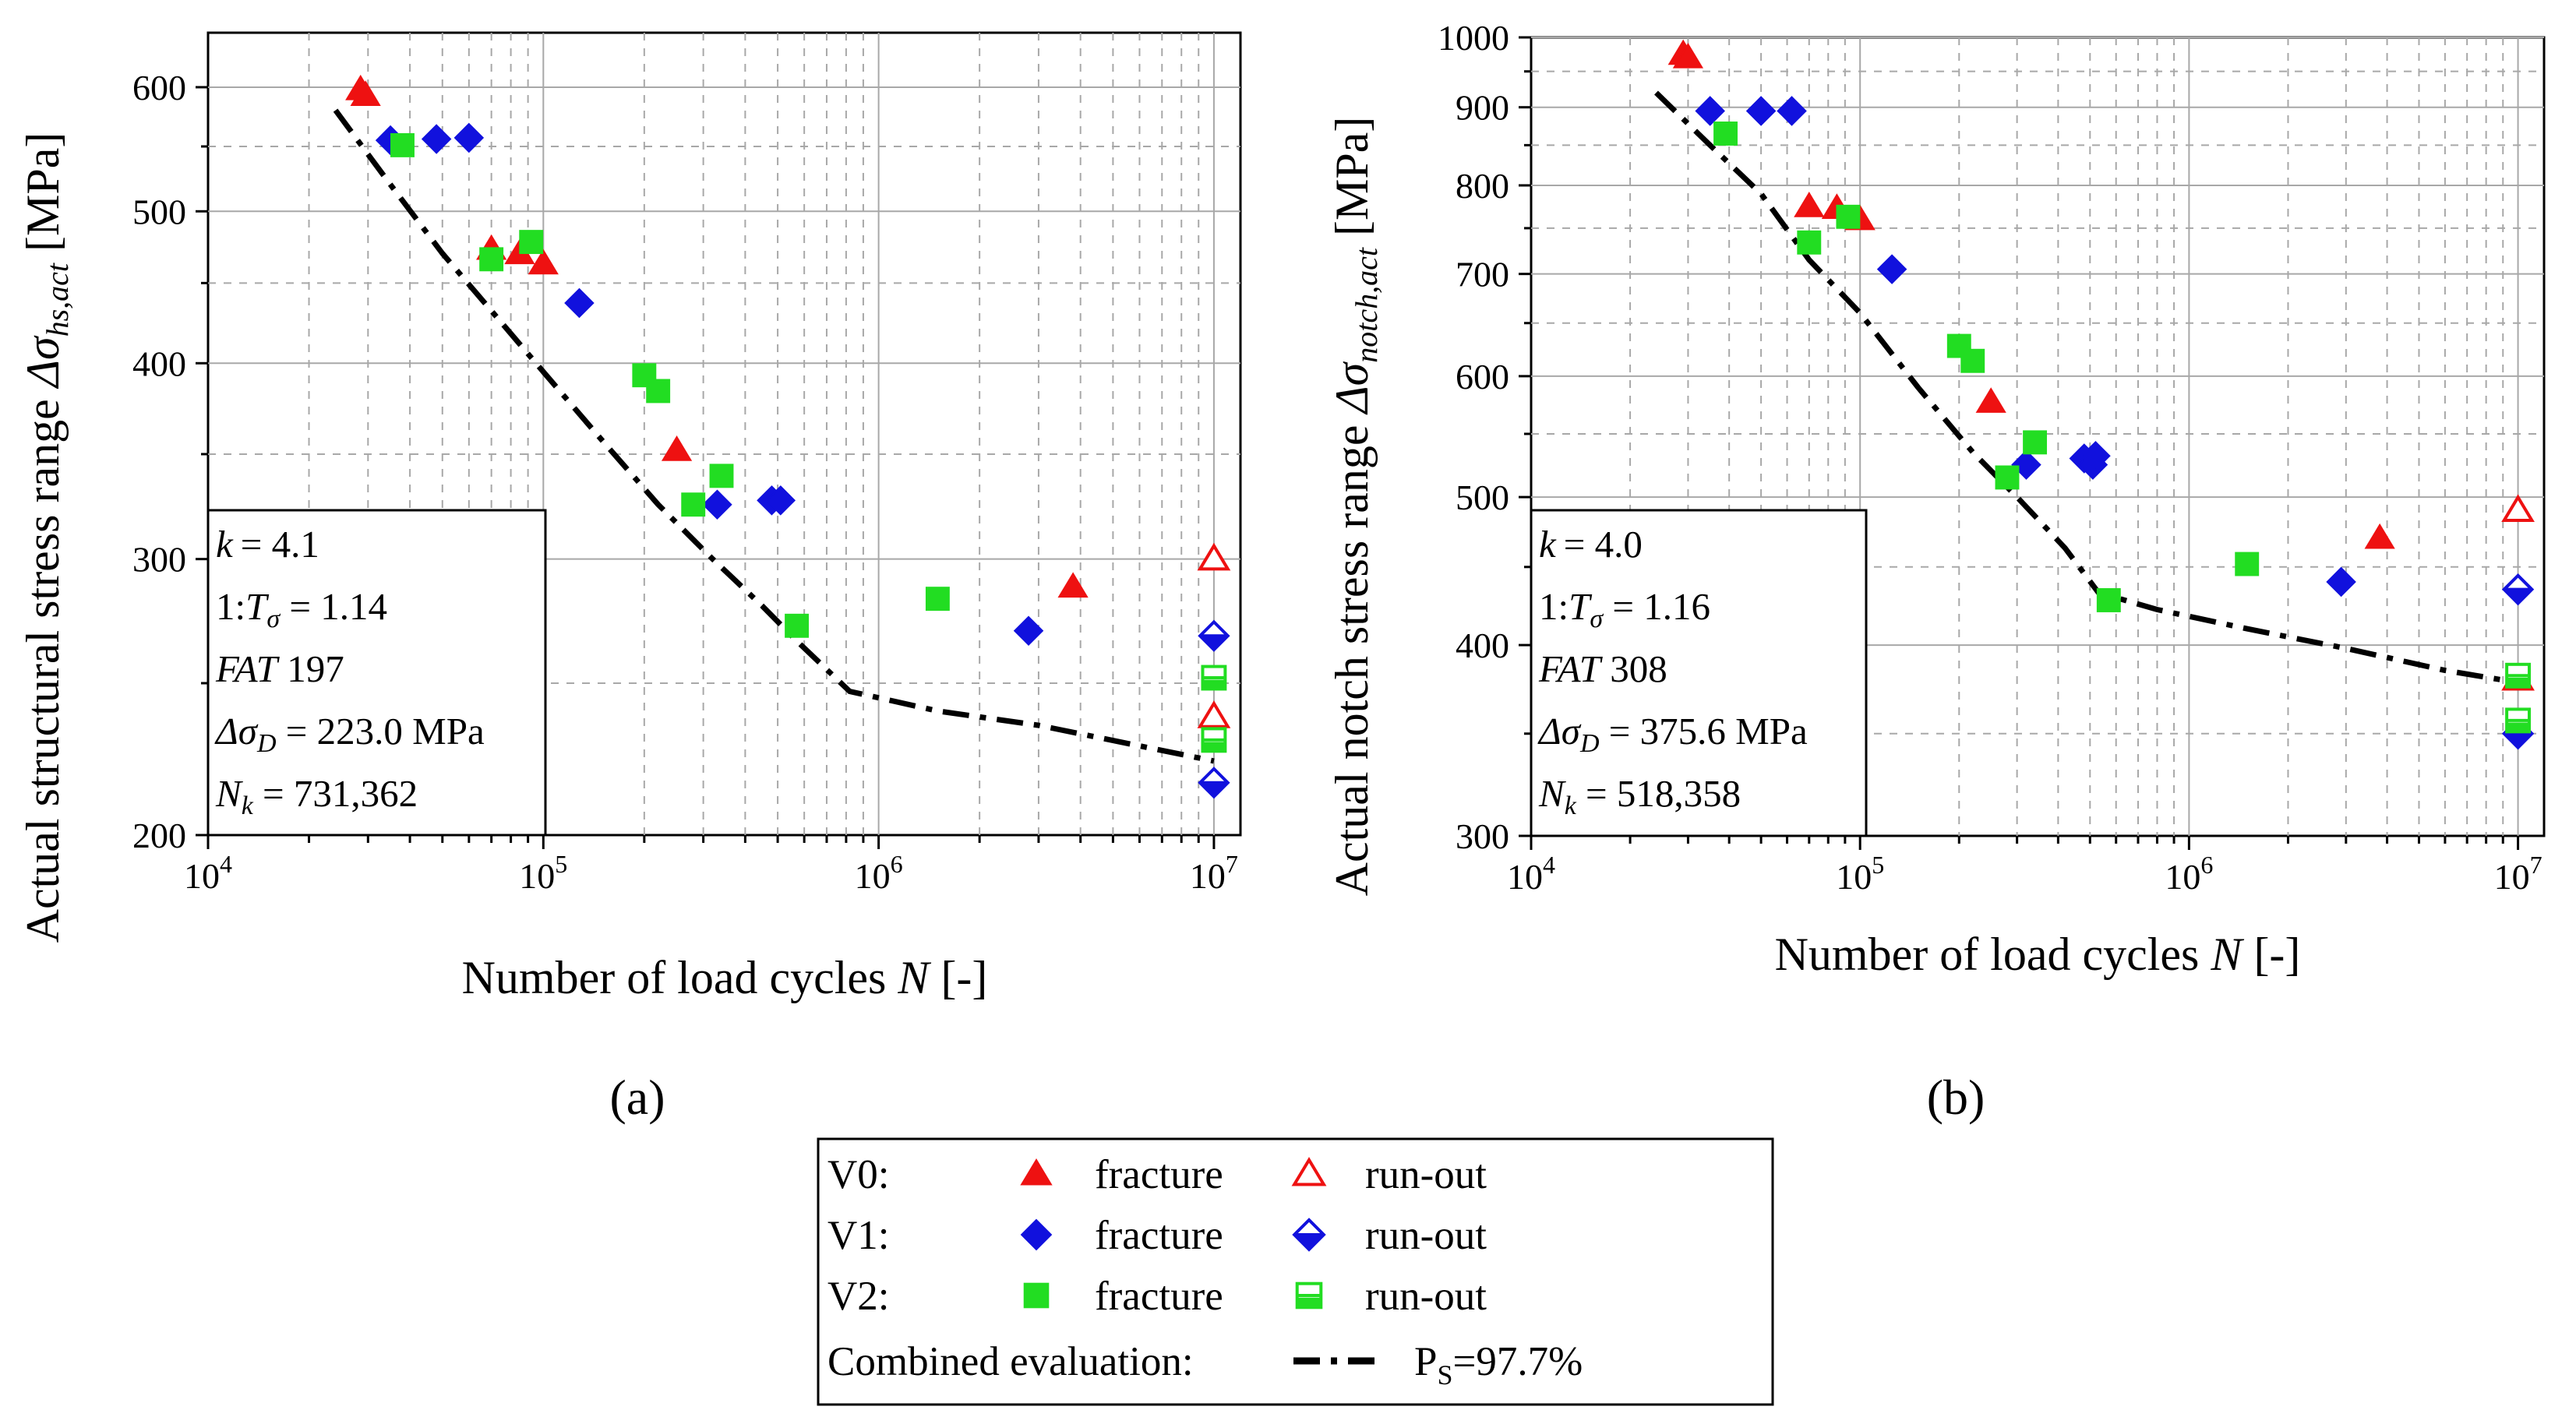 This screenshot has width=2576, height=1417. What do you see at coordinates (725, 977) in the screenshot?
I see `x-axis-label-a: Number of load cycles N [-]` at bounding box center [725, 977].